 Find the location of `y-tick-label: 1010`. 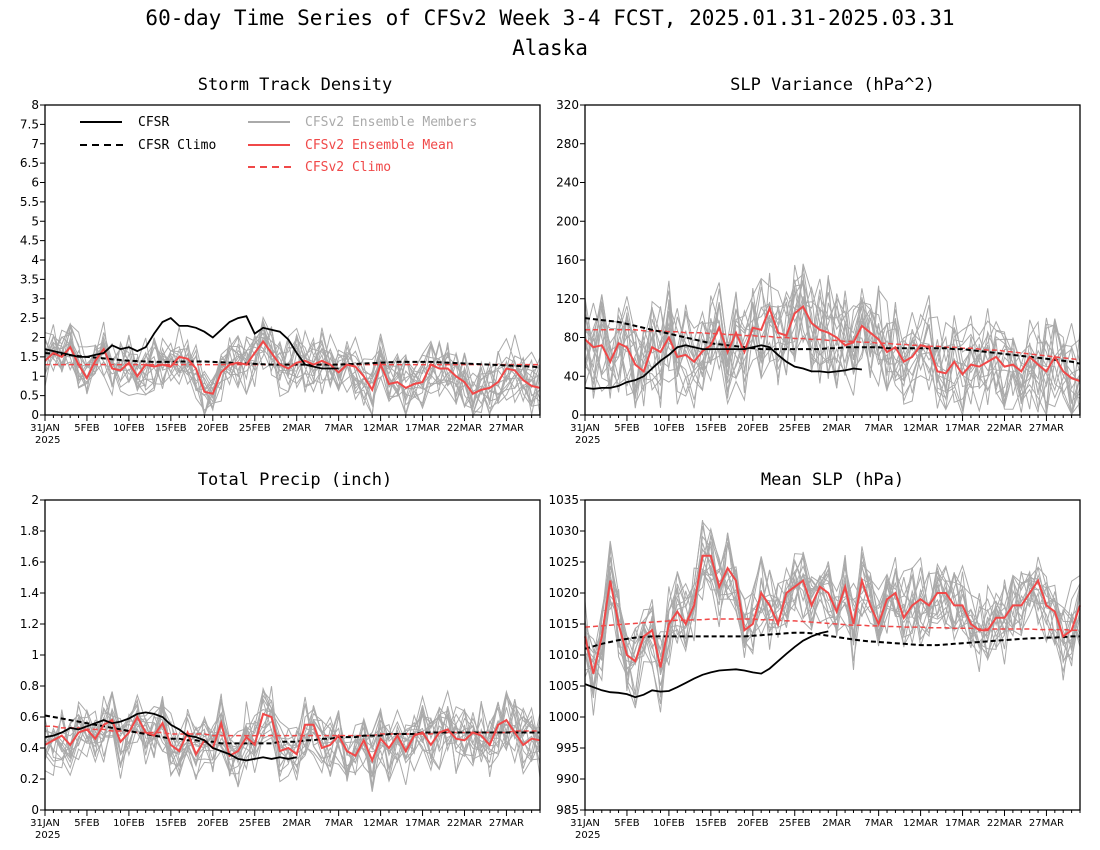

y-tick-label: 1010 is located at coordinates (563, 655).